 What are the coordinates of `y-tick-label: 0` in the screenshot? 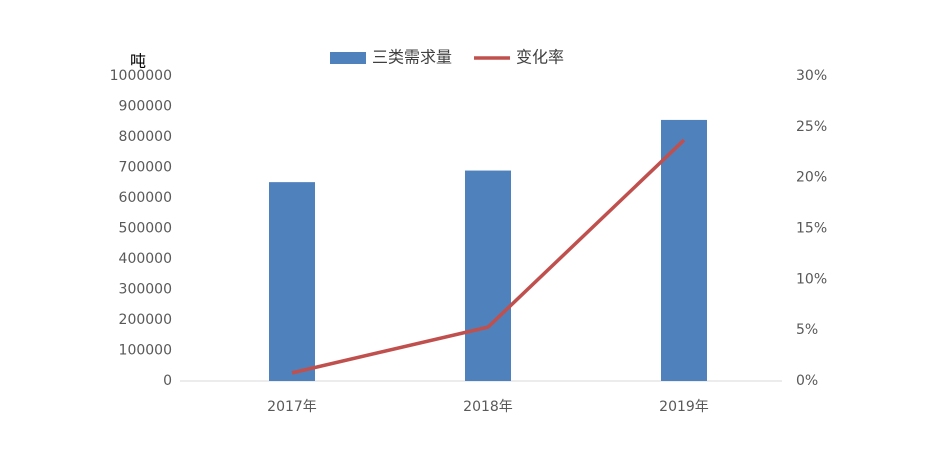 It's located at (167, 381).